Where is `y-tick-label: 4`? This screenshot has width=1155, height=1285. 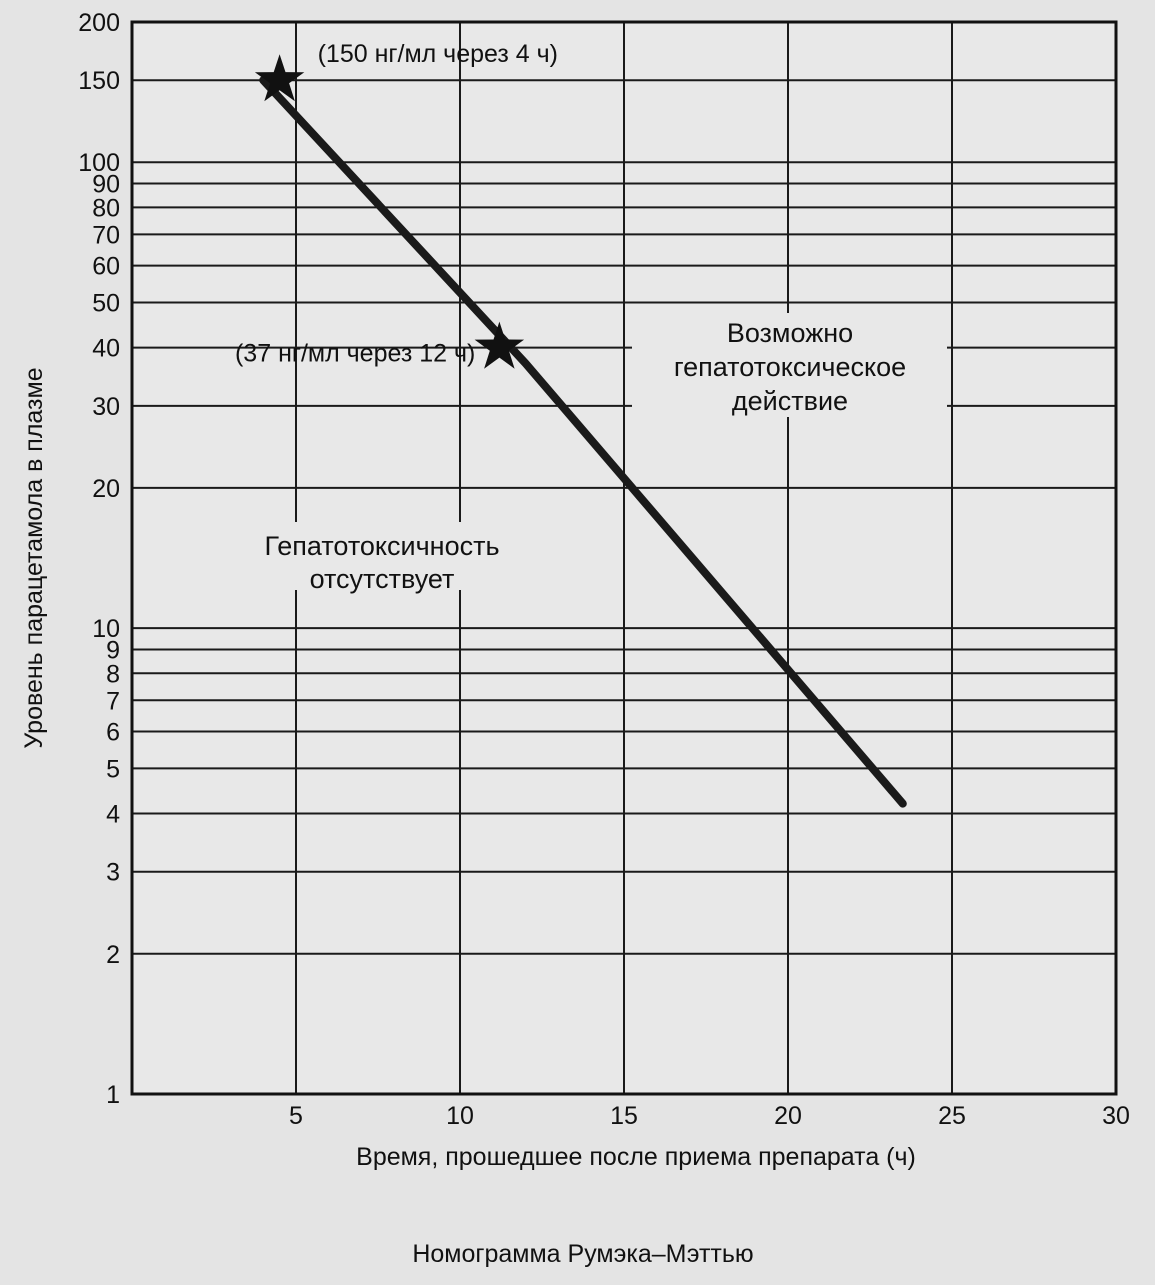 y-tick-label: 4 is located at coordinates (113, 815).